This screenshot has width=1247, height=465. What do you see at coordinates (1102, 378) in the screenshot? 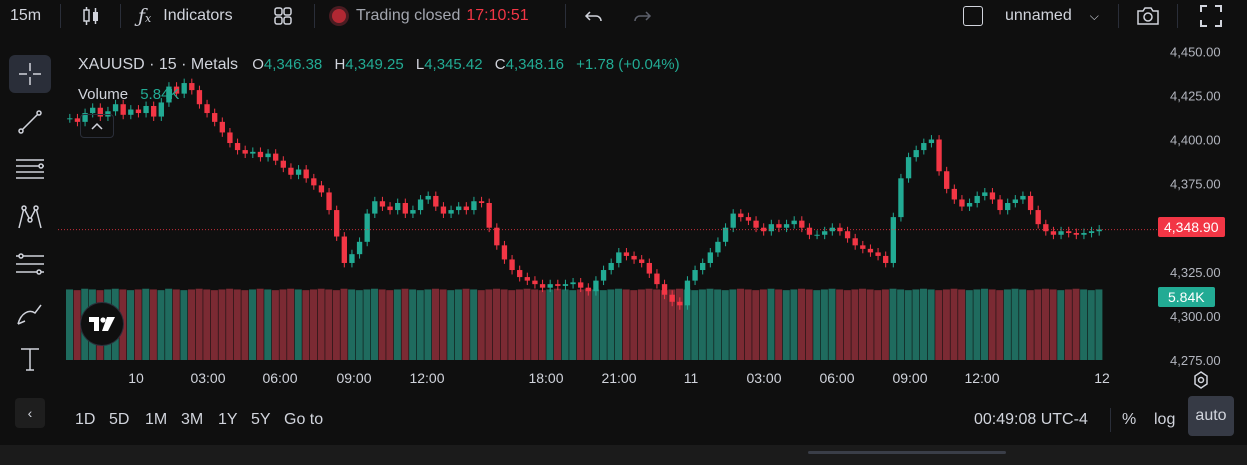
I see `time-tick-label: 12` at bounding box center [1102, 378].